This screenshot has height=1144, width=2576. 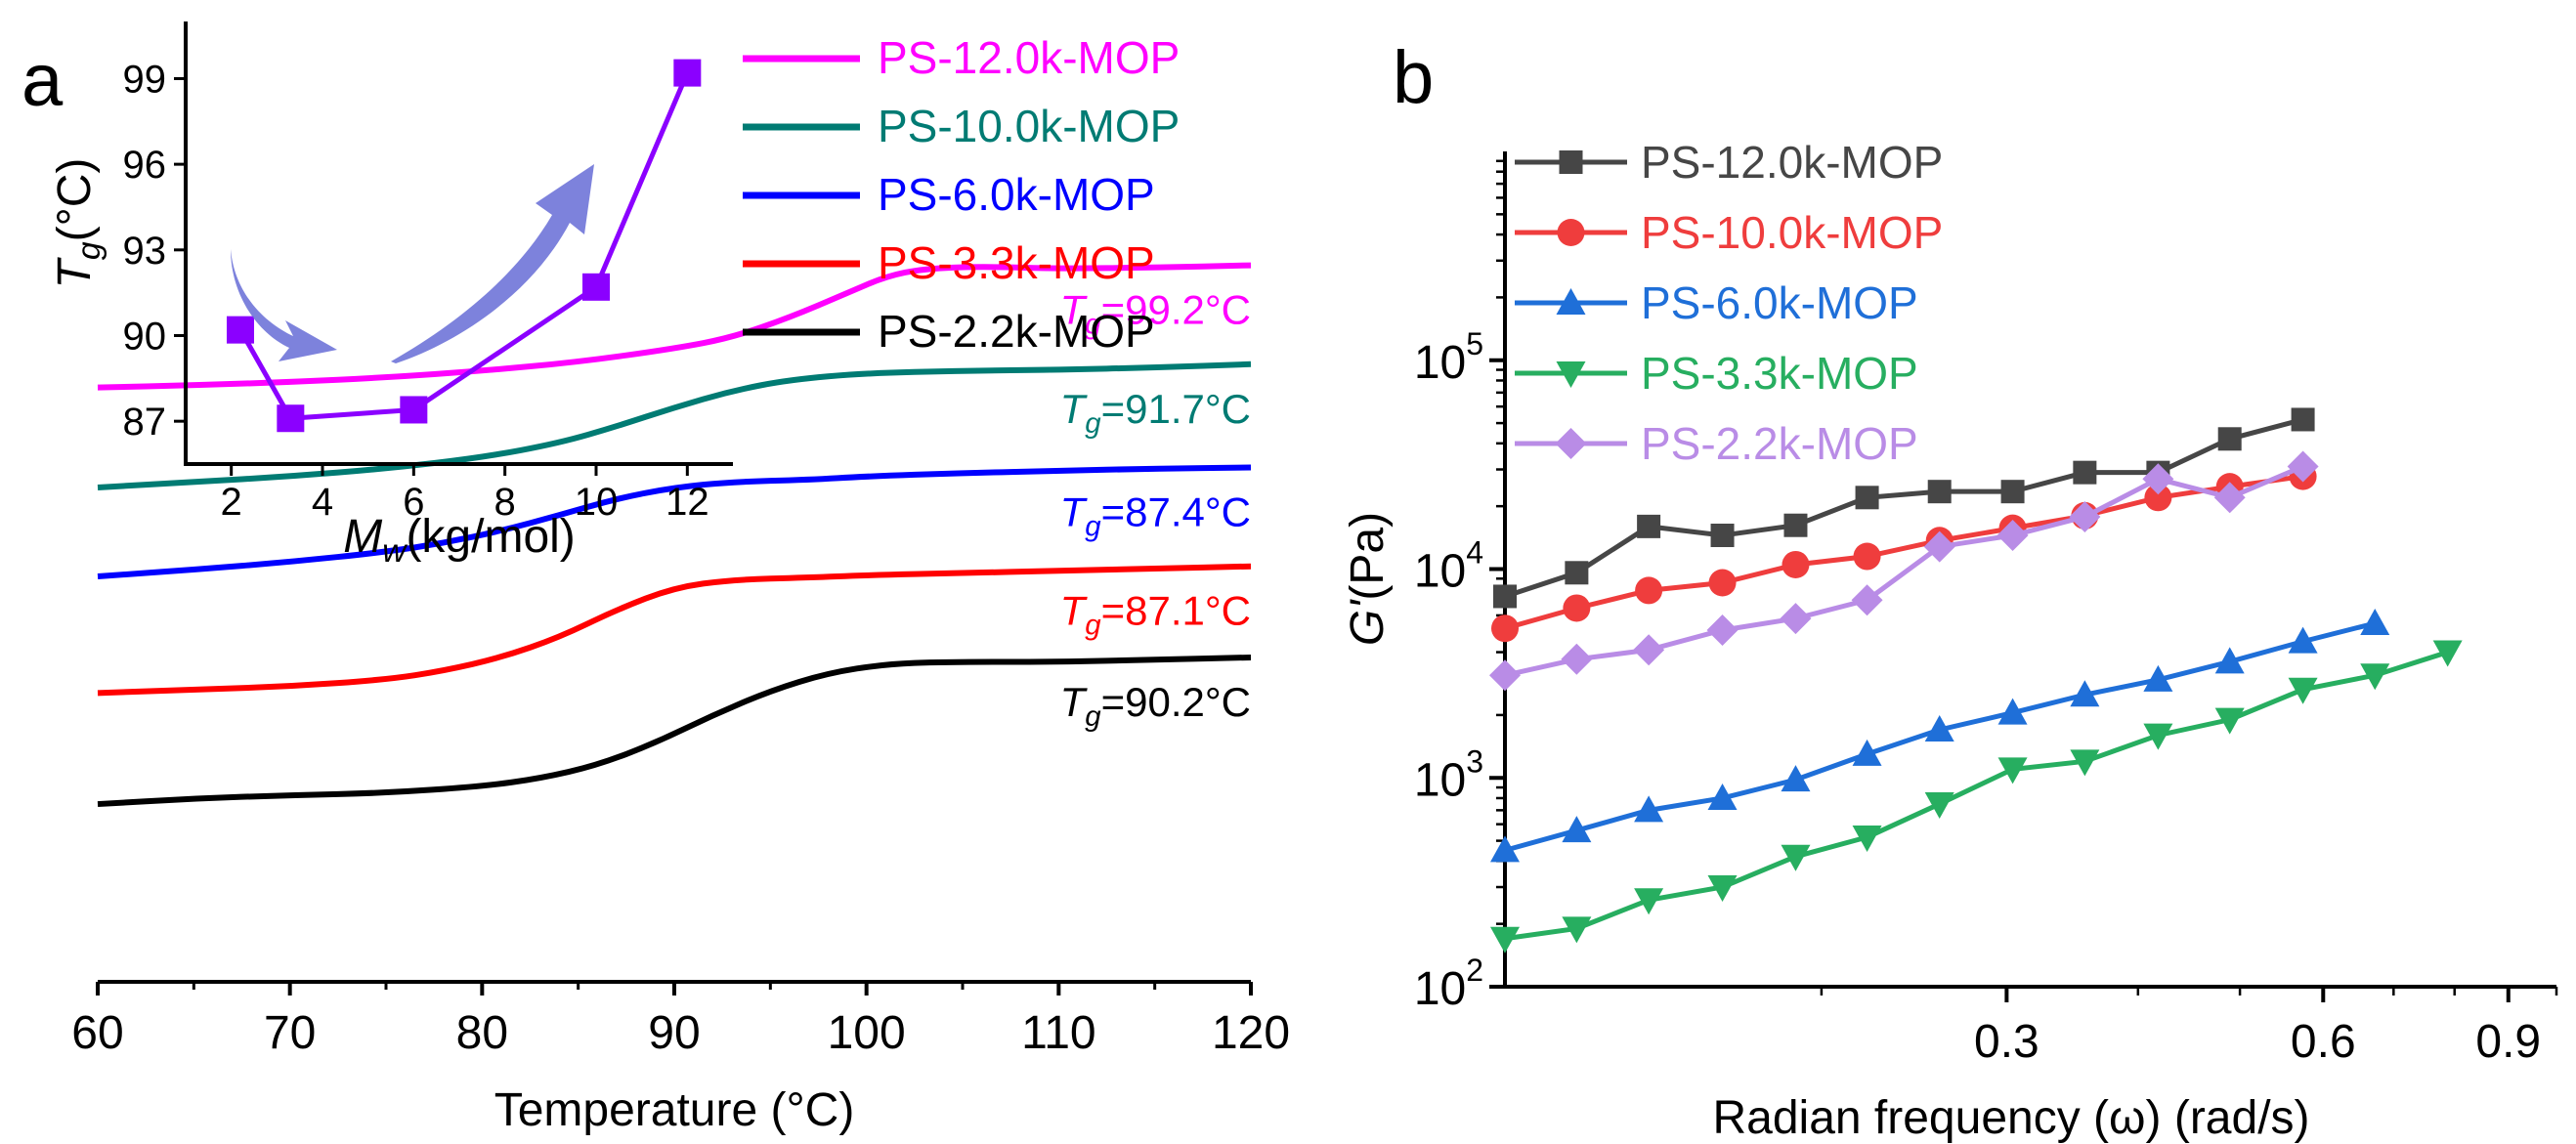 What do you see at coordinates (232, 502) in the screenshot?
I see `inset-x-tick-label: 2` at bounding box center [232, 502].